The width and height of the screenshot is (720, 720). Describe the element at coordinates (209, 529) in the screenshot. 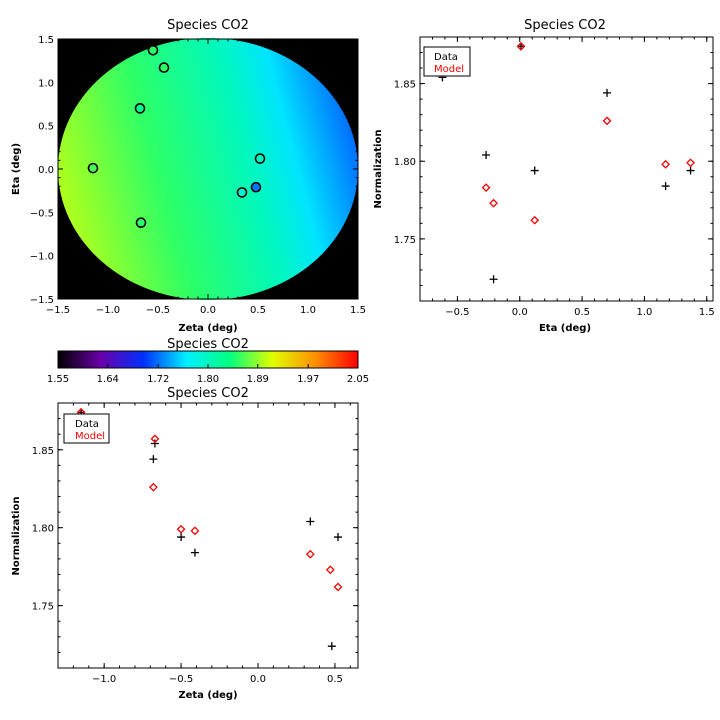

I see `zeta-points` at that location.